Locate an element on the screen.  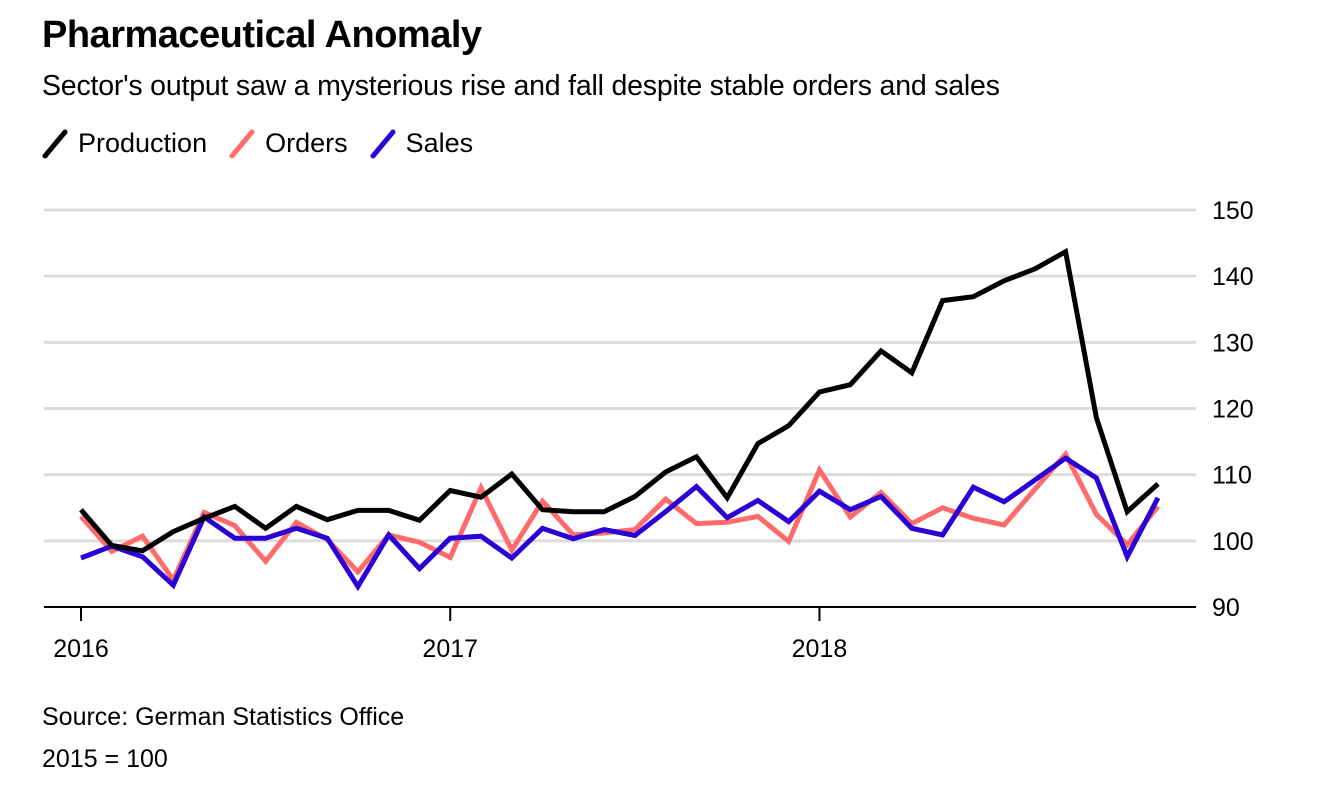
series-line-sales is located at coordinates (620, 523).